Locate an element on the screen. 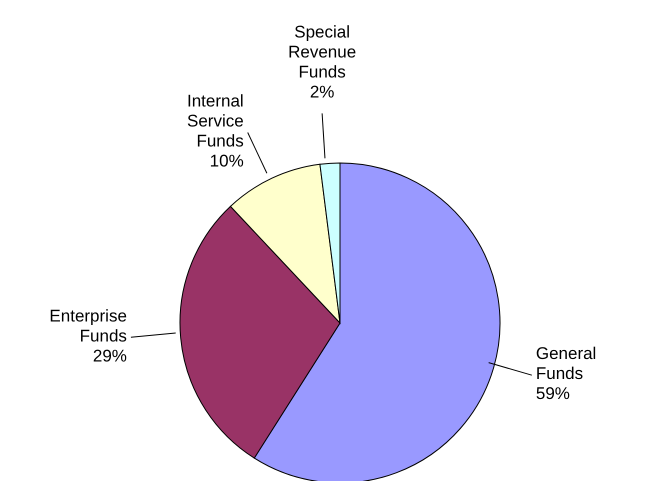 This screenshot has height=481, width=660. slice-label: Internal Service Funds is located at coordinates (215, 121).